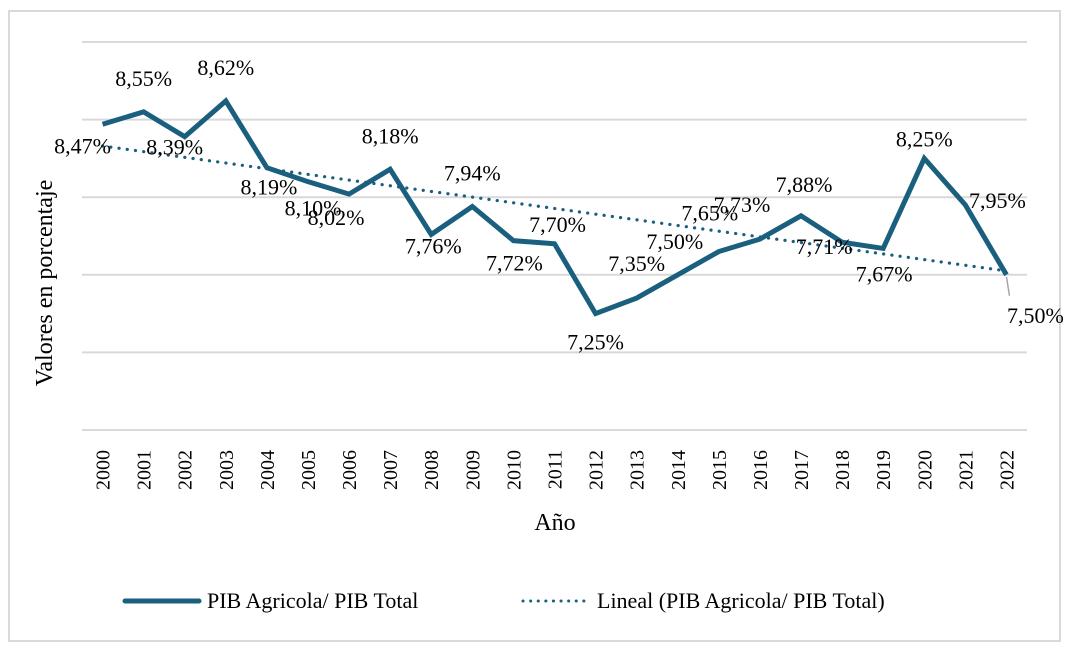  Describe the element at coordinates (679, 470) in the screenshot. I see `x-tick-label: 2014` at that location.